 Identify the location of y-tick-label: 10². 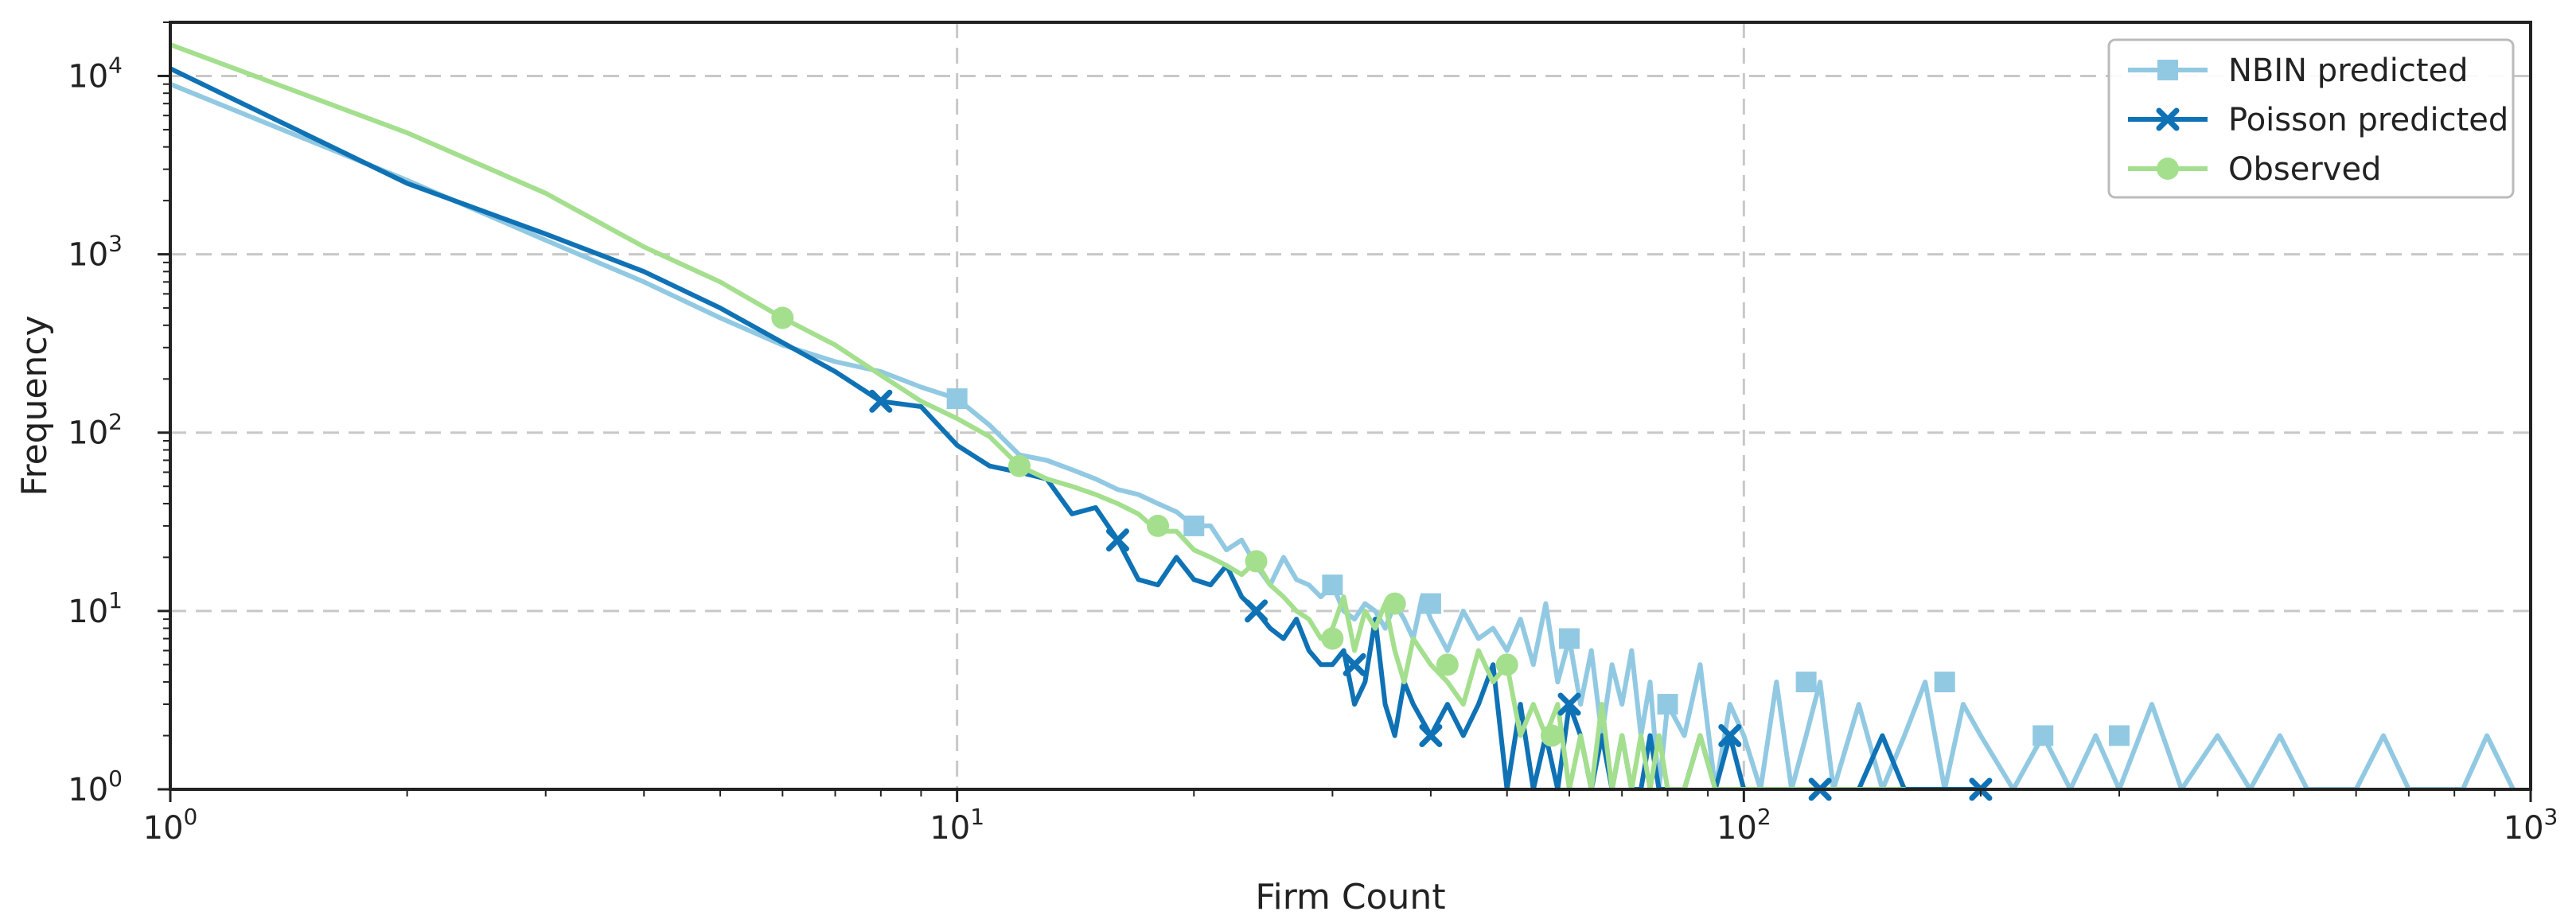
(95, 430).